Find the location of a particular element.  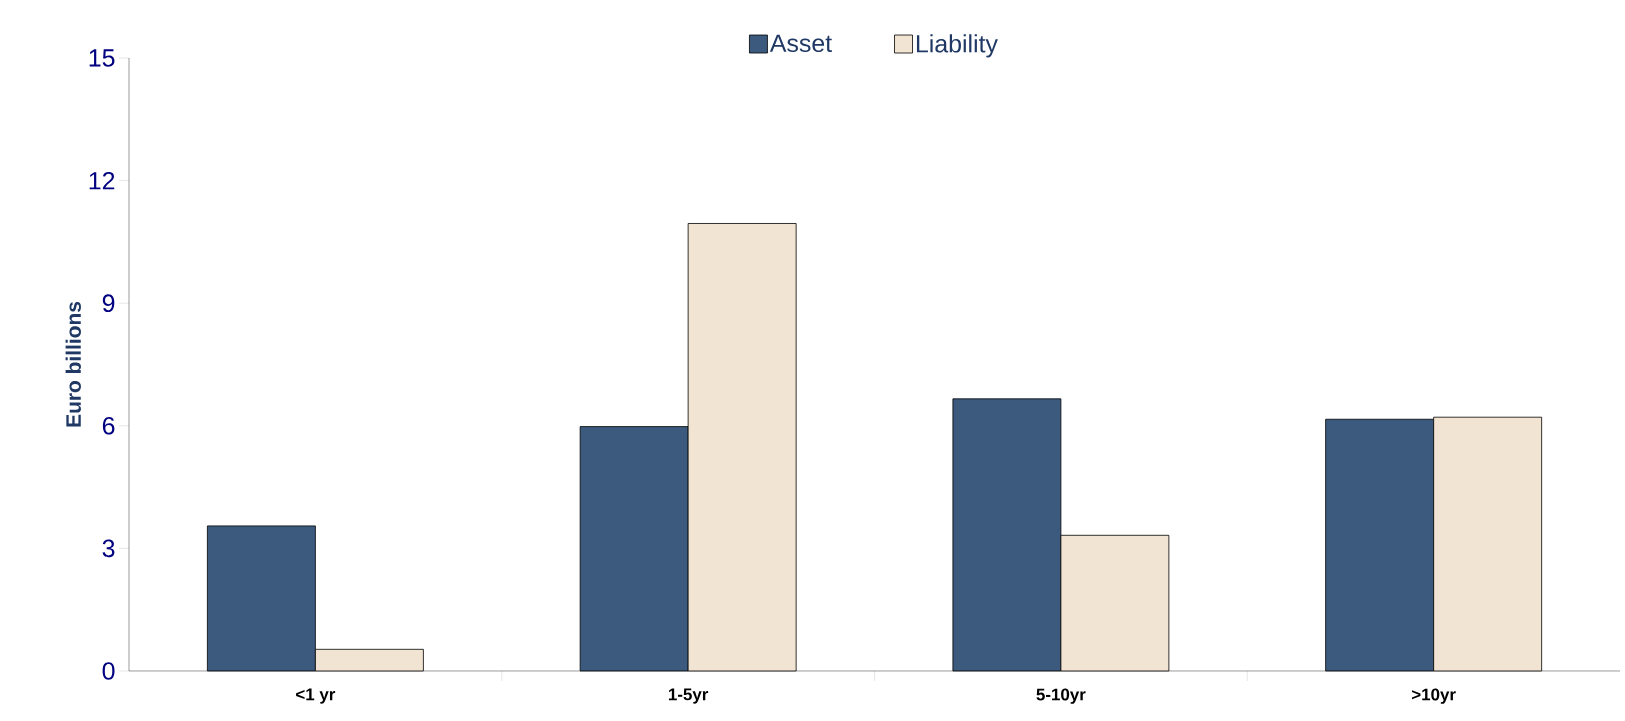

y-axis-title: Euro billions is located at coordinates (73, 364).